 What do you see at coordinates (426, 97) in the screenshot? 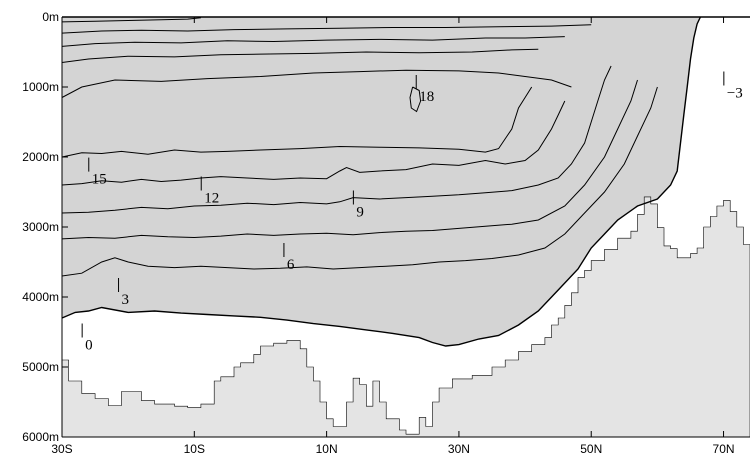
I see `contour-label-18: 18` at bounding box center [426, 97].